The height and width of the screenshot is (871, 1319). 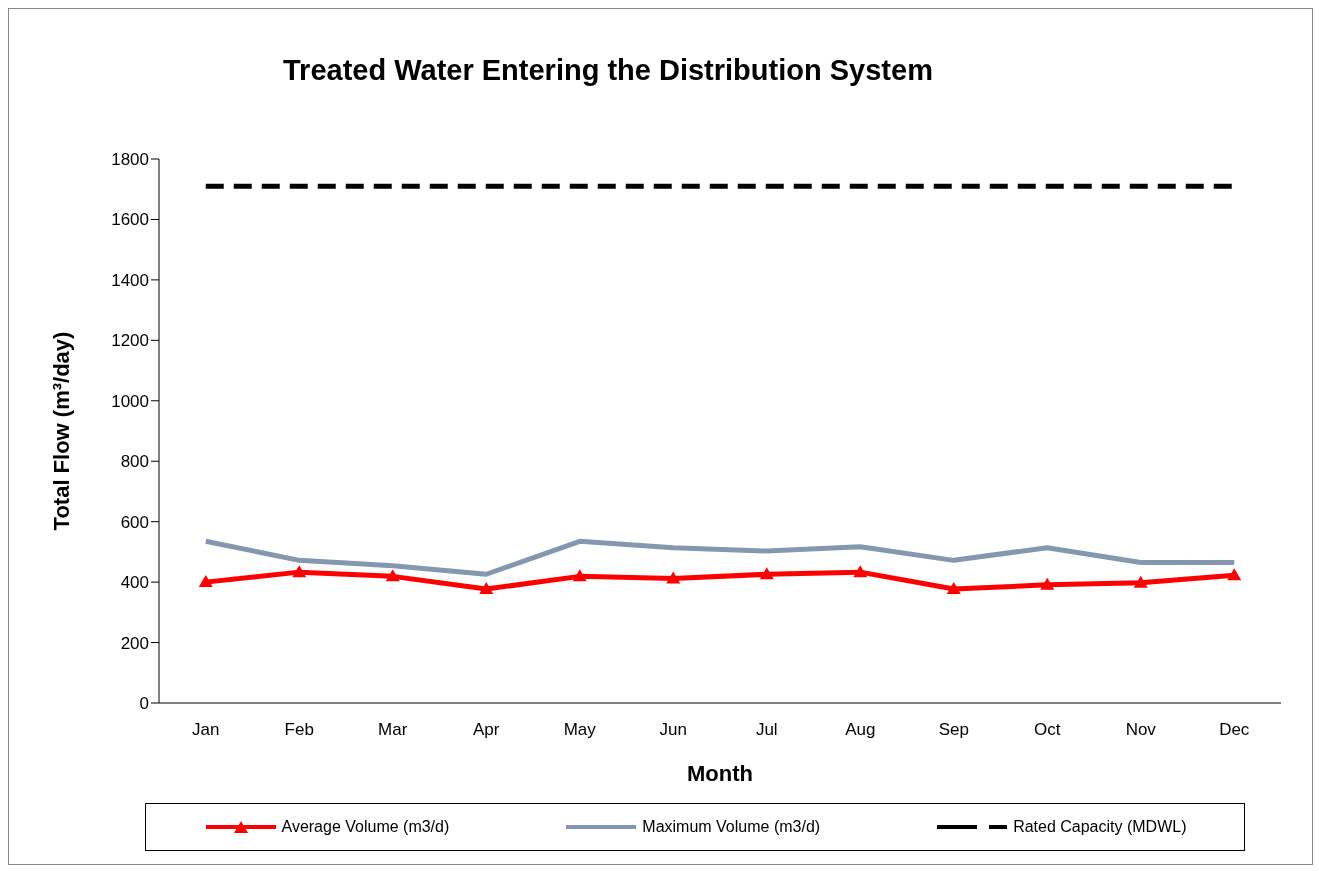 What do you see at coordinates (61, 431) in the screenshot?
I see `y-axis-title: Total Flow (m³/day)` at bounding box center [61, 431].